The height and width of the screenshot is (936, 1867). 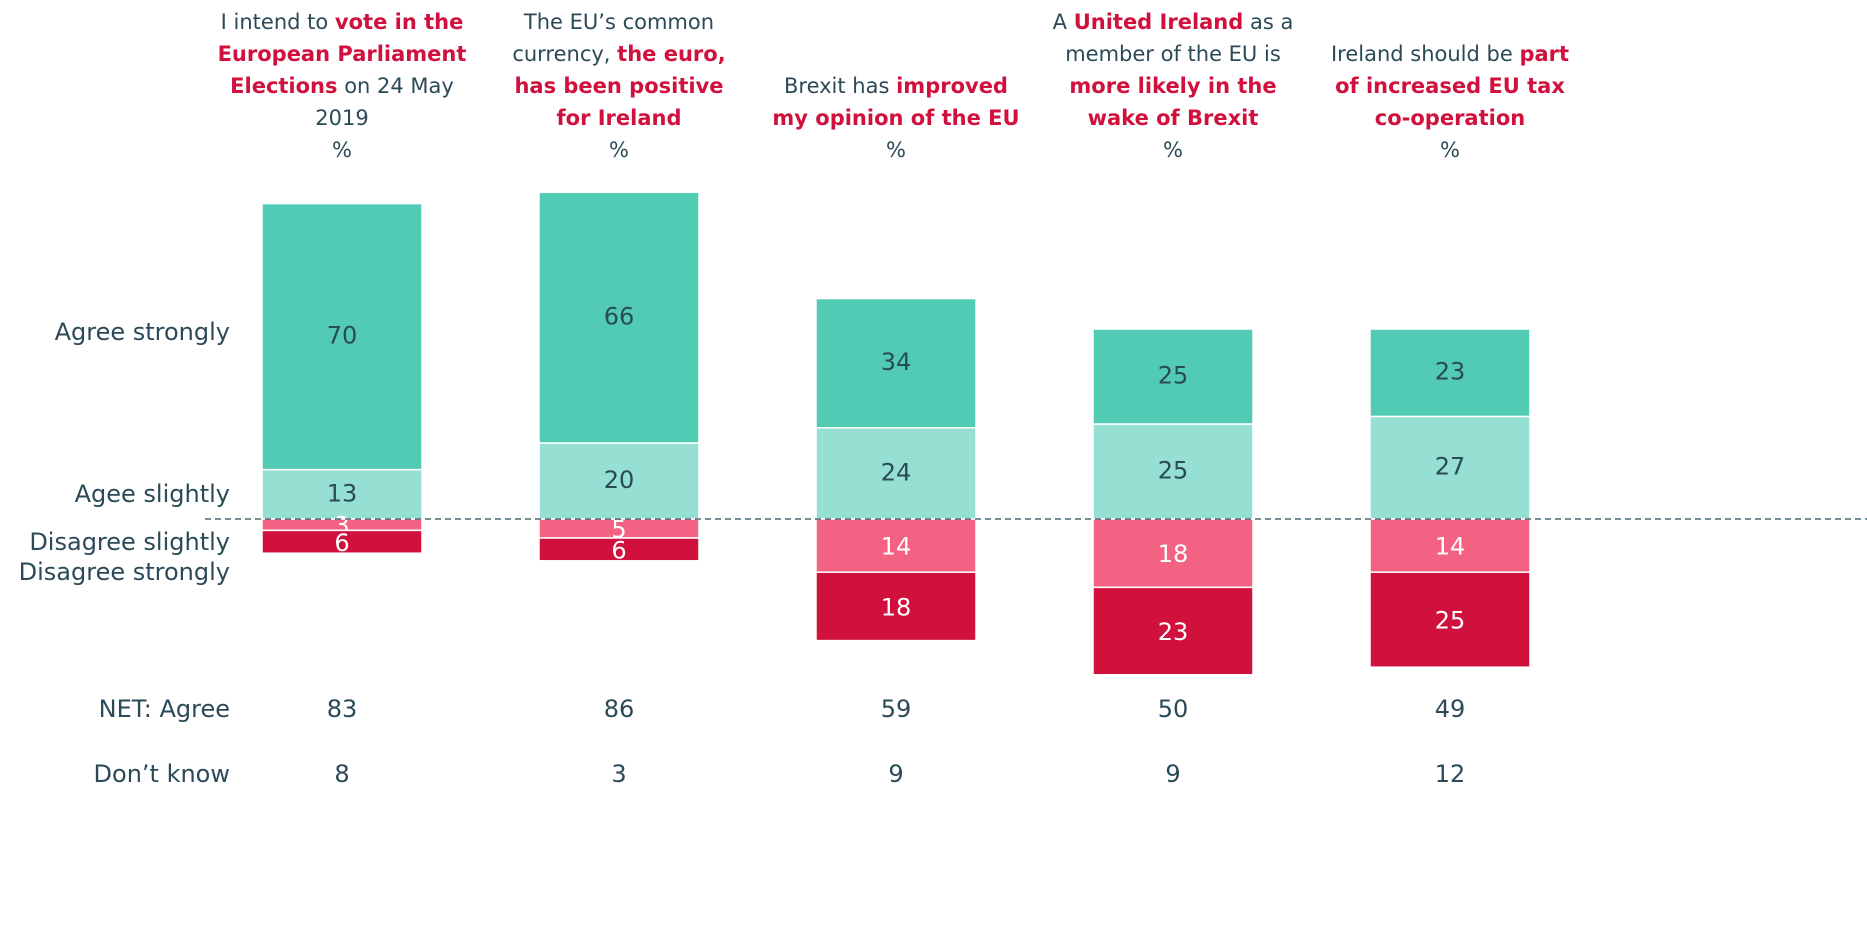 I want to click on title-part: The EU’s common currency,, so click(x=613, y=38).